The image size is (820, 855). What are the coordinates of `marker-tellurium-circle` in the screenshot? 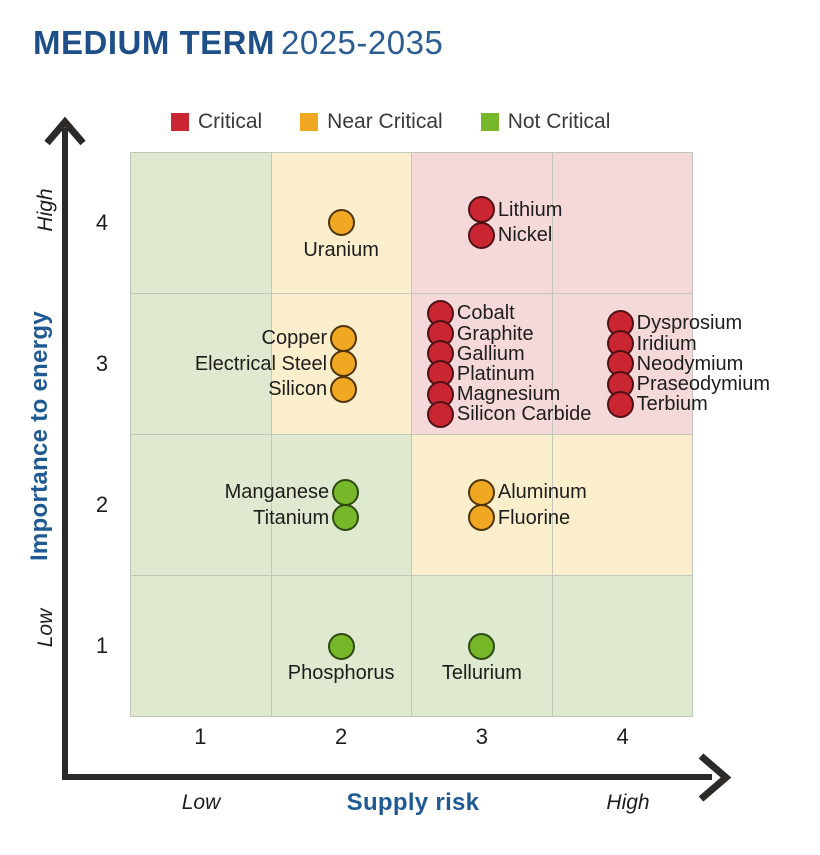 It's located at (482, 646).